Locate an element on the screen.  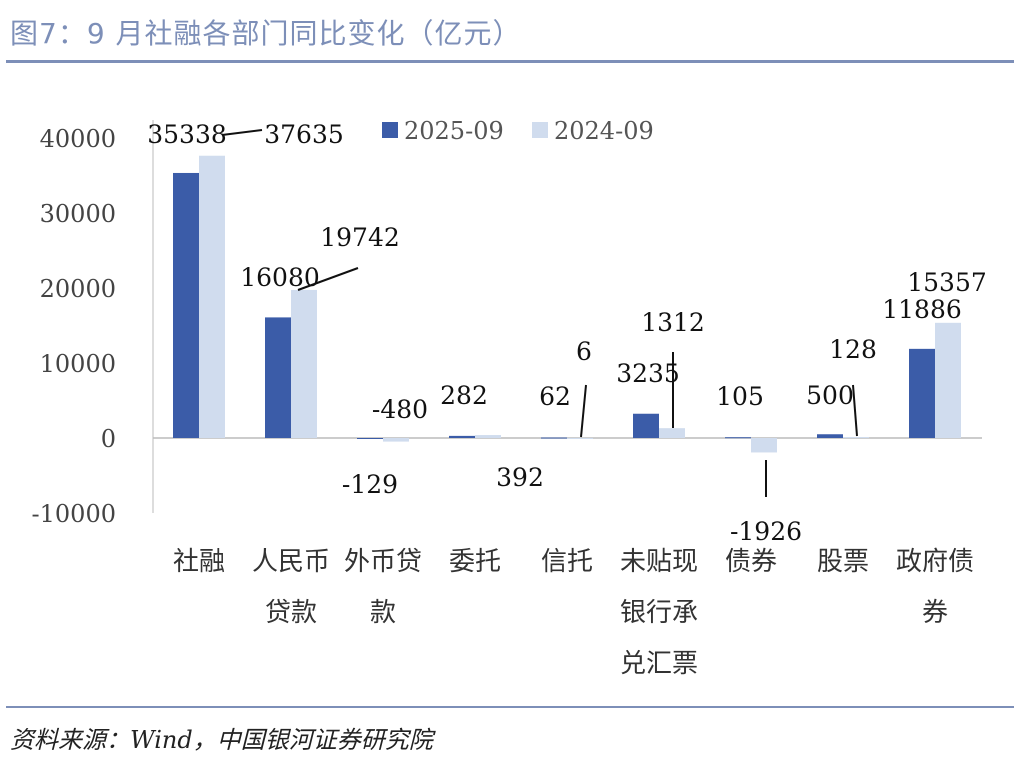
y-tick-label: 30000 is located at coordinates (78, 214).